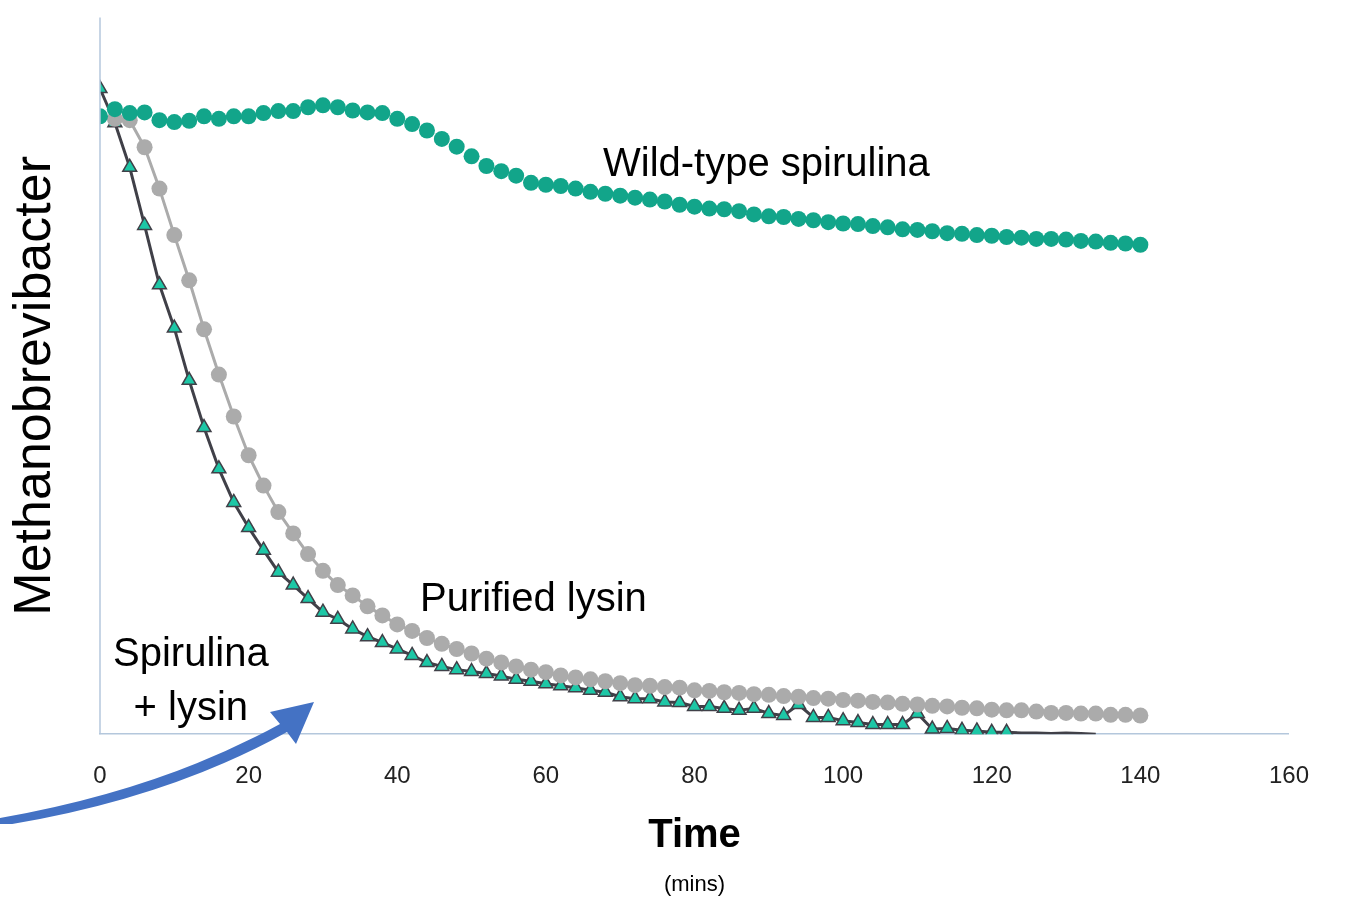  I want to click on x-tick-label: 160, so click(1288, 775).